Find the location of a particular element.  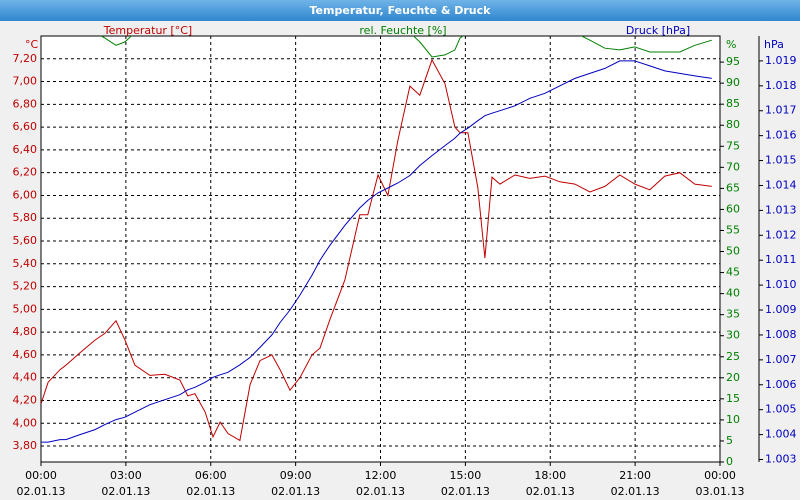

x-tick-label: 03:00 is located at coordinates (126, 475).